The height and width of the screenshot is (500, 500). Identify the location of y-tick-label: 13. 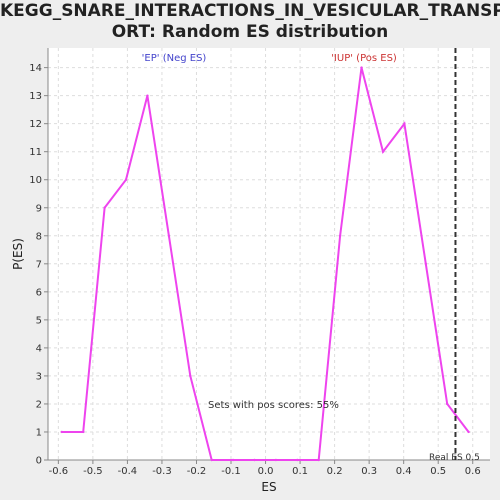
(35, 96).